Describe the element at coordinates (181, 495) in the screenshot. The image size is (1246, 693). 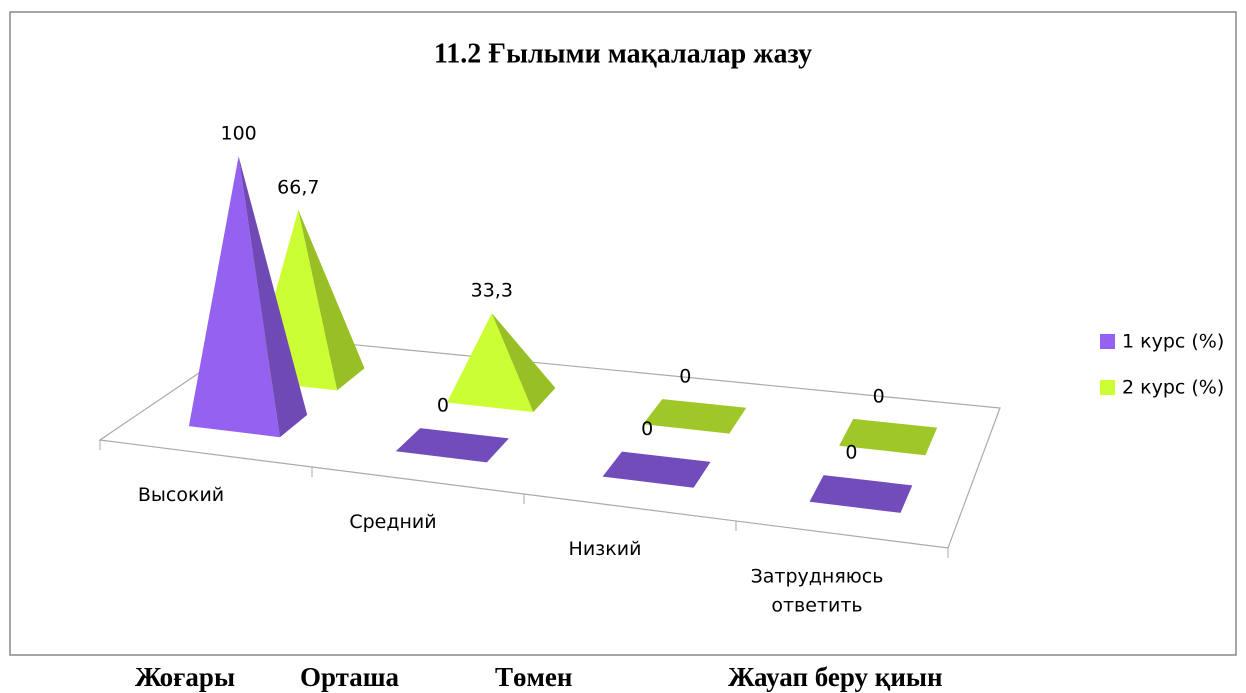
I see `x-tick-label: Высокий` at that location.